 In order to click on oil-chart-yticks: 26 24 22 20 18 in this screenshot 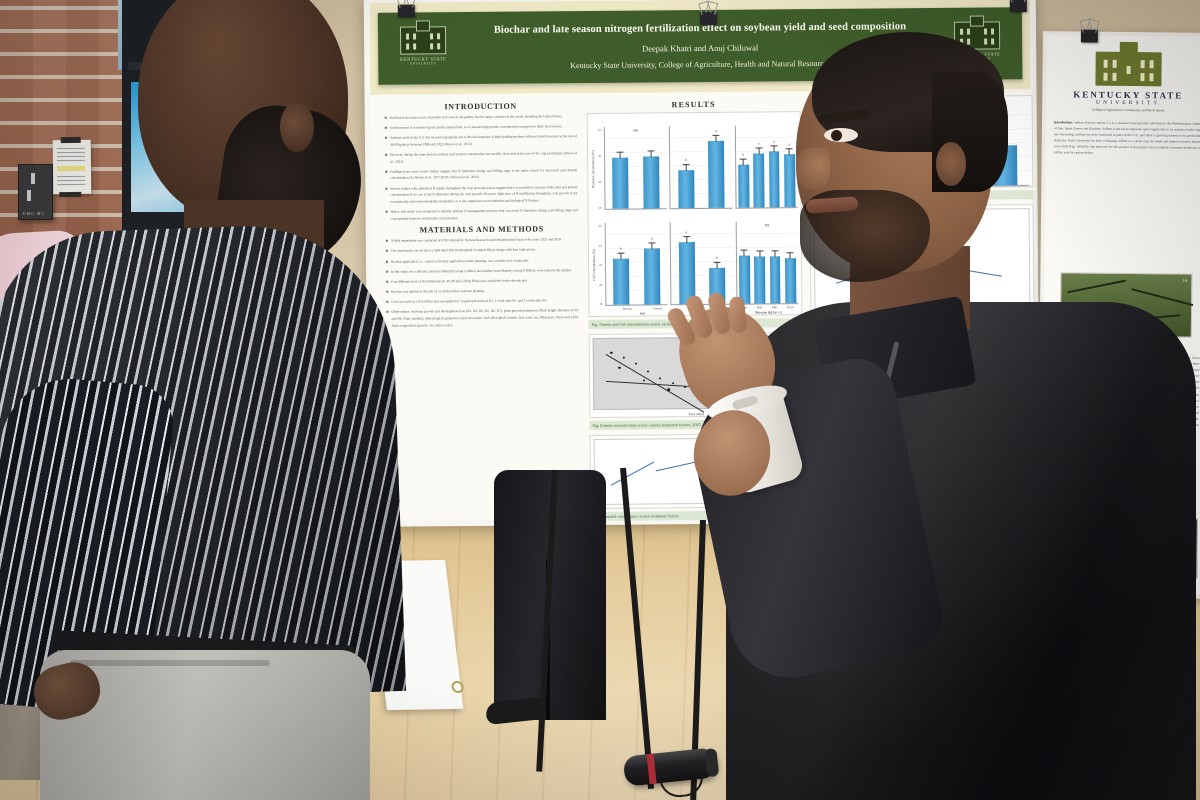, I will do `click(601, 265)`.